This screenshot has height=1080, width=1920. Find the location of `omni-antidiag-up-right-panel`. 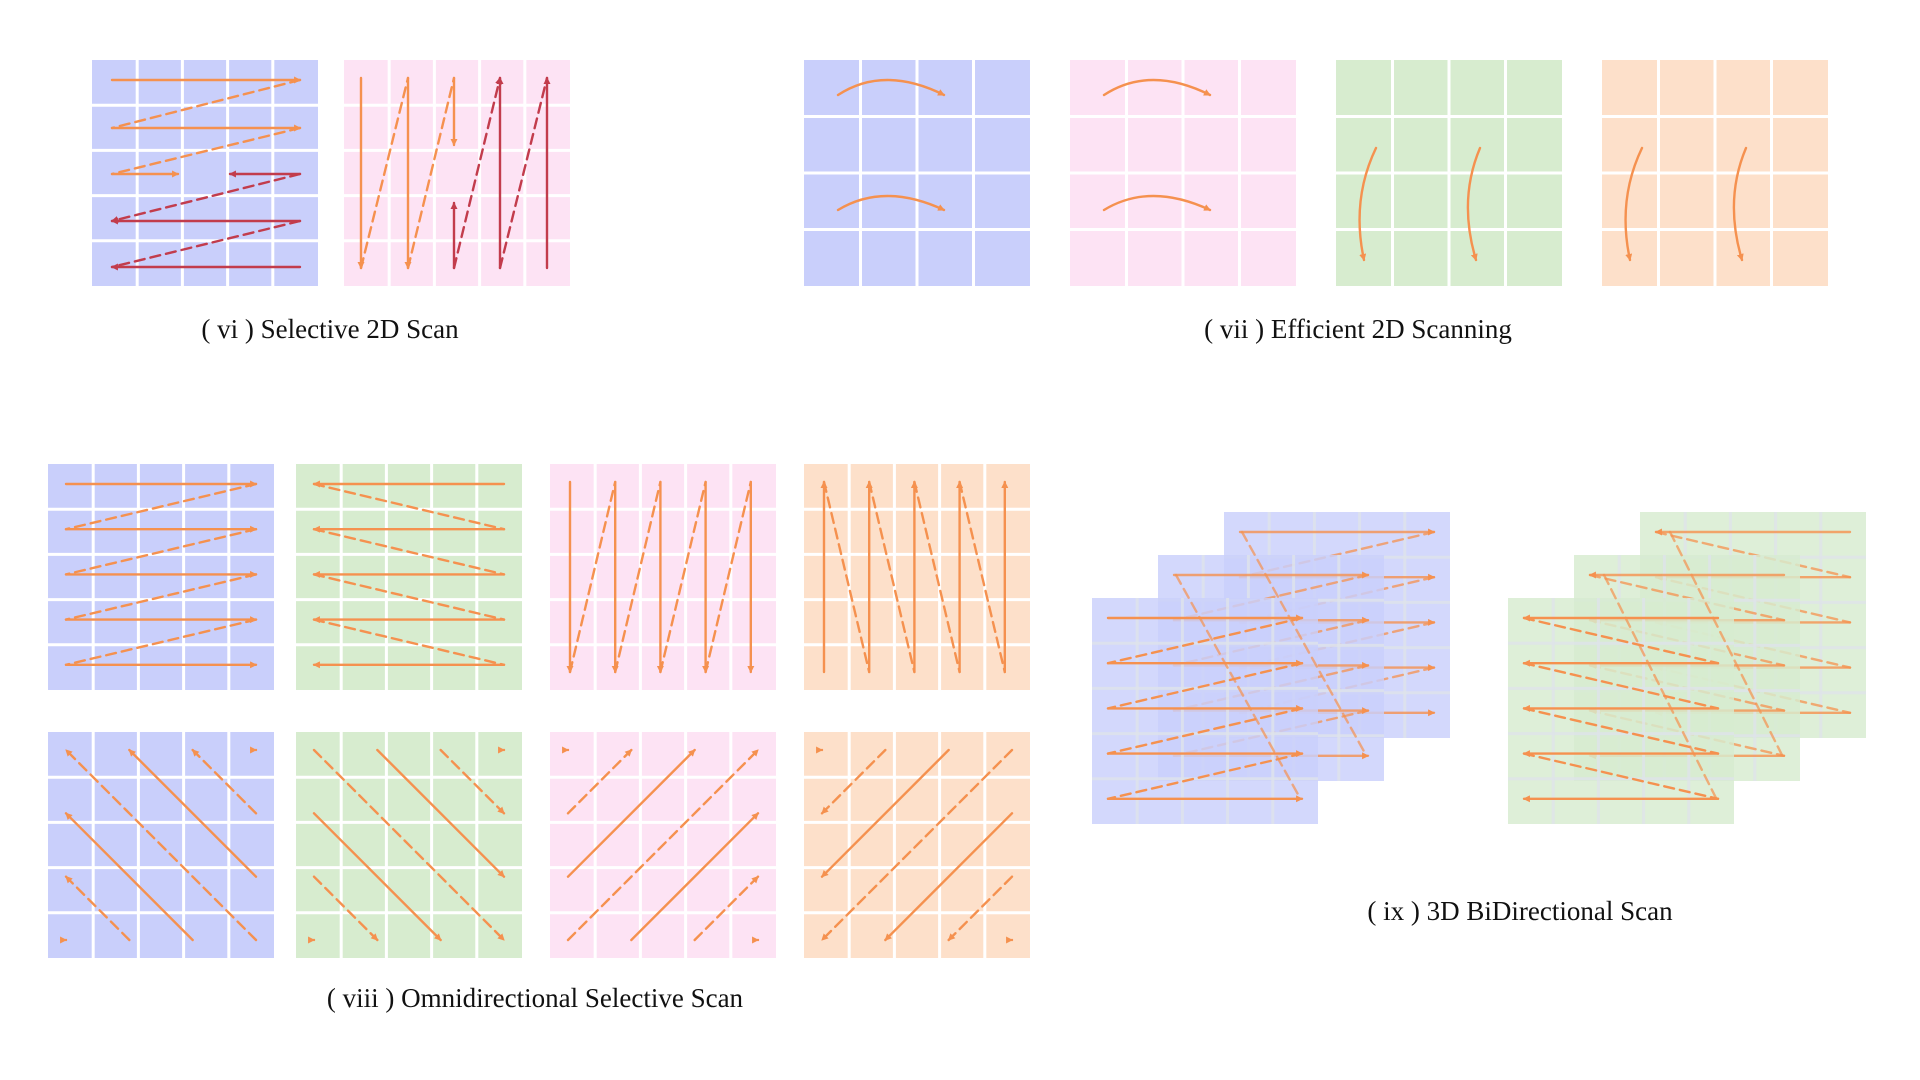

omni-antidiag-up-right-panel is located at coordinates (663, 845).